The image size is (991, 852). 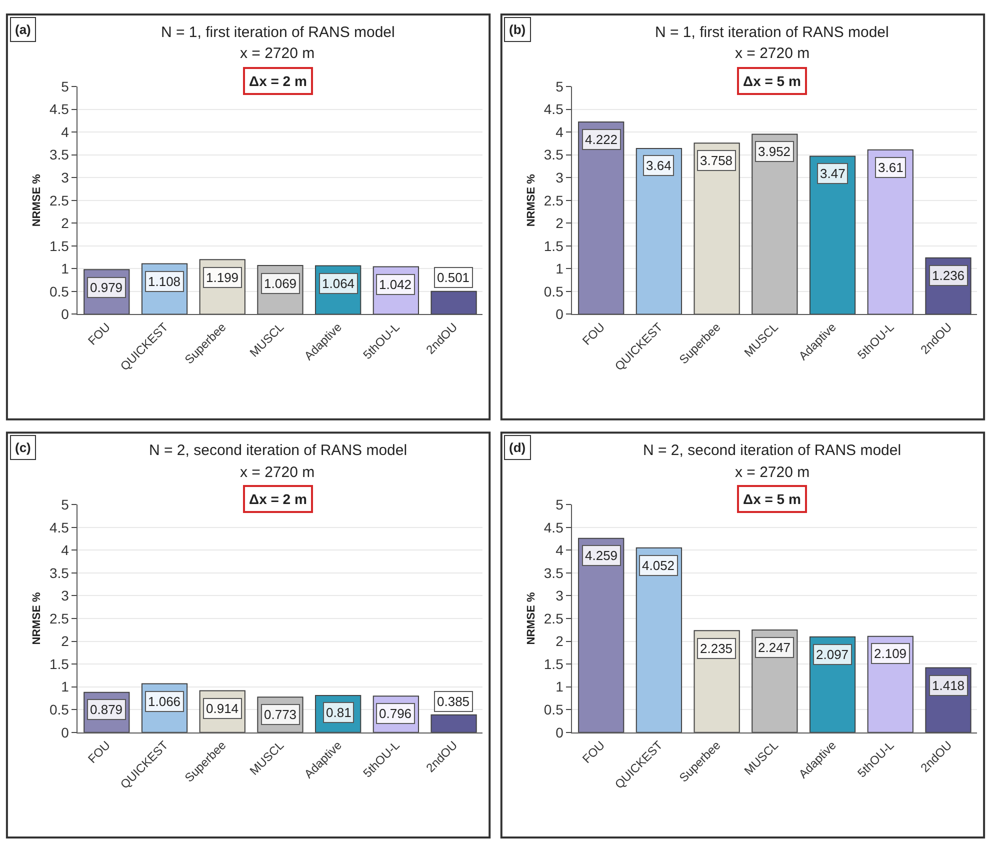 What do you see at coordinates (890, 653) in the screenshot?
I see `data-label: 2.109` at bounding box center [890, 653].